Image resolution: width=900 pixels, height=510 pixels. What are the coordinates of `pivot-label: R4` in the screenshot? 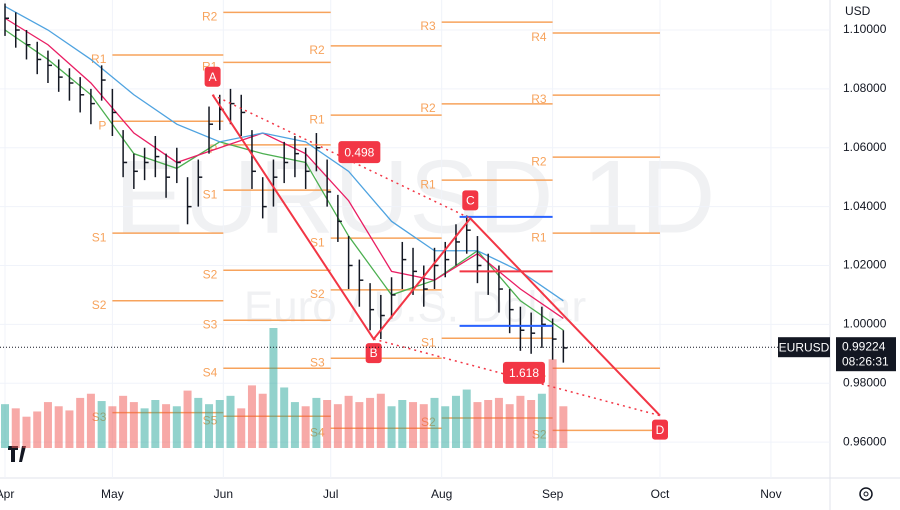 It's located at (539, 37).